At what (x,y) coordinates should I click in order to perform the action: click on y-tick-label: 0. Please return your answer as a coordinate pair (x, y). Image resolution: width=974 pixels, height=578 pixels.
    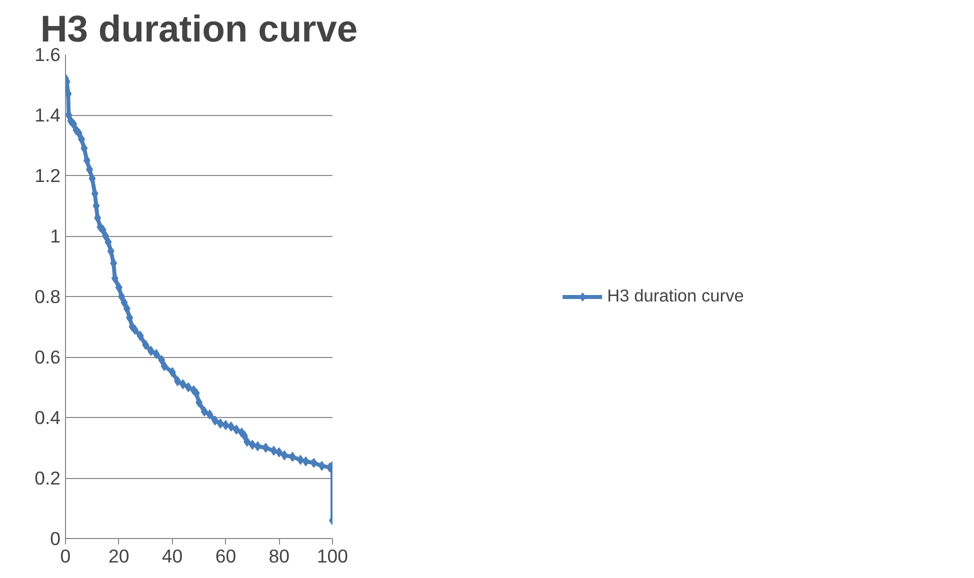
    Looking at the image, I should click on (55, 538).